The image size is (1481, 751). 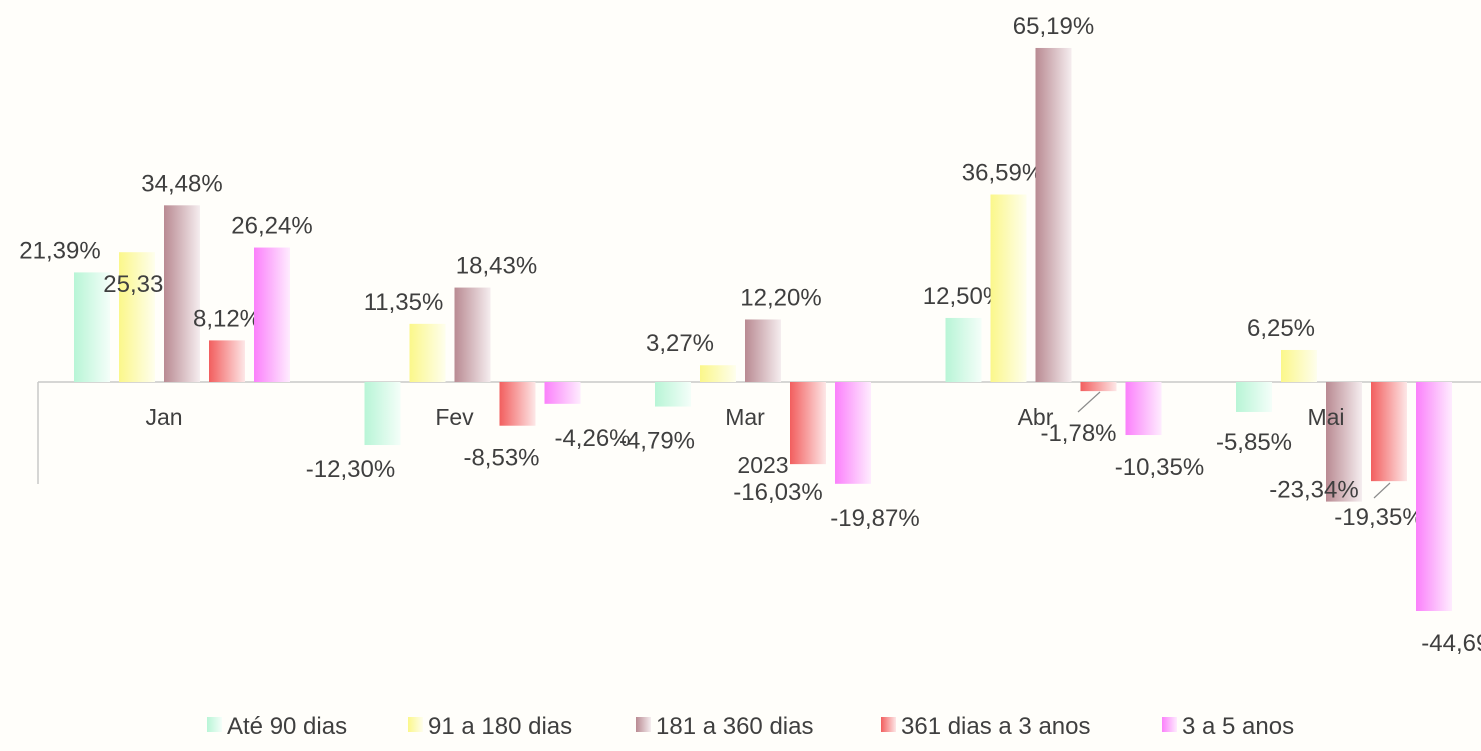 I want to click on data-label-mar-series-5: -19,87%, so click(x=874, y=518).